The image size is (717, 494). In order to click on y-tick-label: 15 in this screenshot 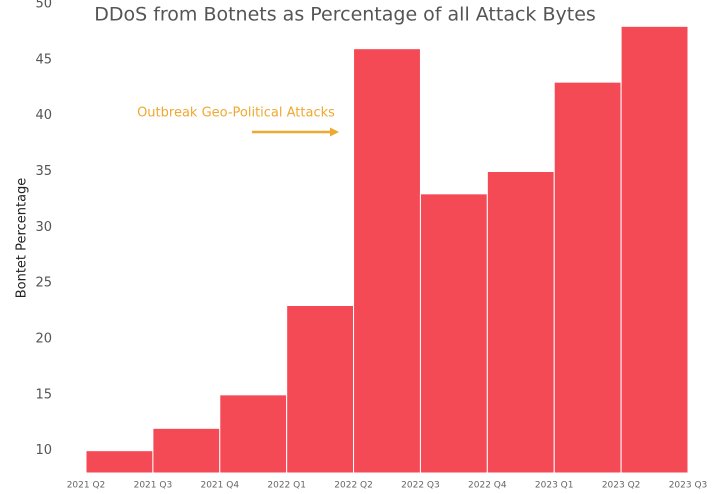, I will do `click(43, 394)`.